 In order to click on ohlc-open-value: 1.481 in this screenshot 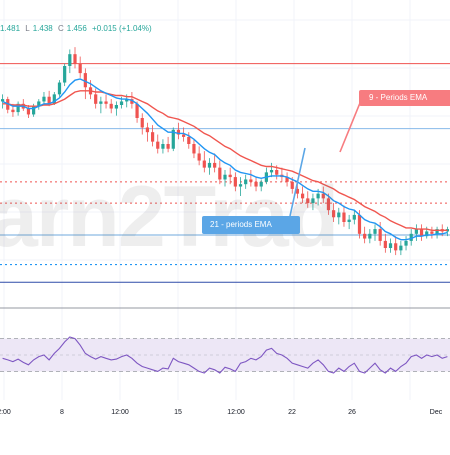, I will do `click(10, 28)`.